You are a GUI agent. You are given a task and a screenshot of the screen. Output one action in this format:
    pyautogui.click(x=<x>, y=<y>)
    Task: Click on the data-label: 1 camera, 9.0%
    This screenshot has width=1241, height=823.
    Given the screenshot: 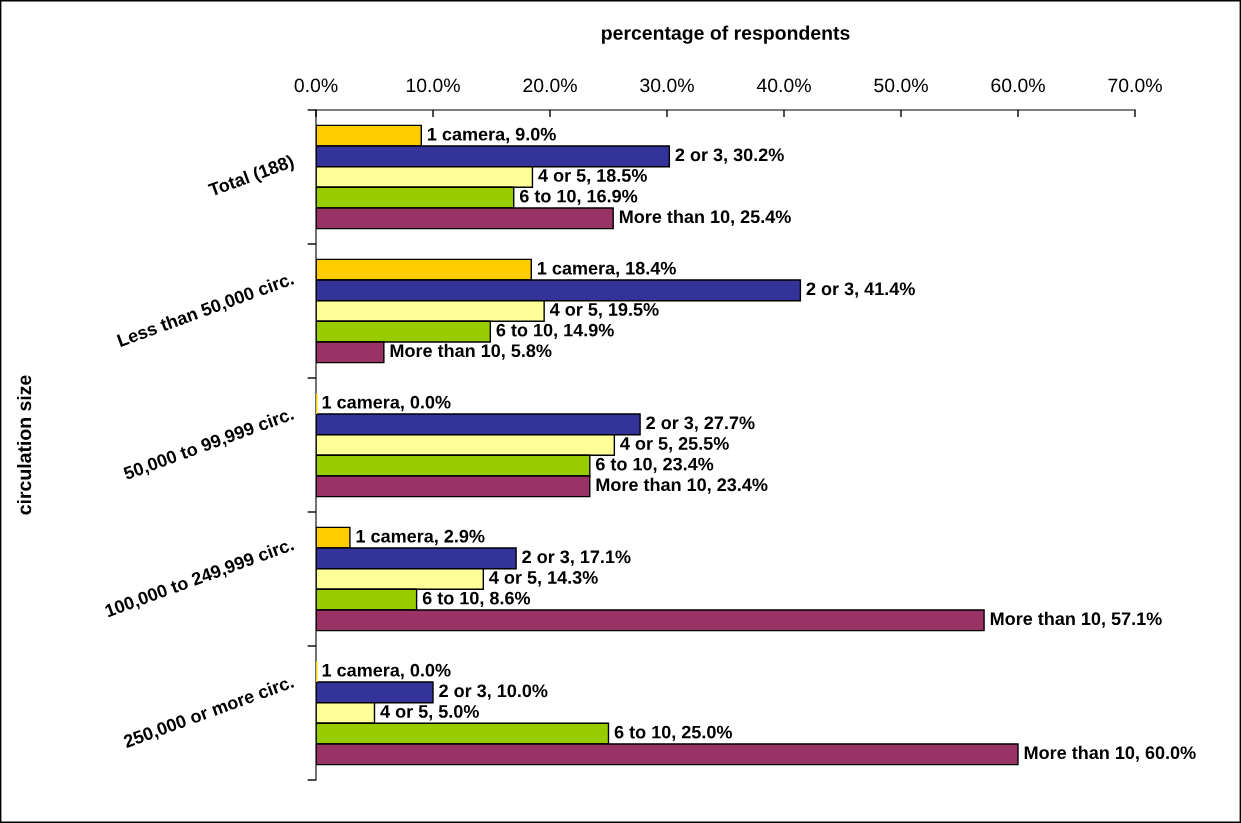 What is the action you would take?
    pyautogui.click(x=491, y=135)
    